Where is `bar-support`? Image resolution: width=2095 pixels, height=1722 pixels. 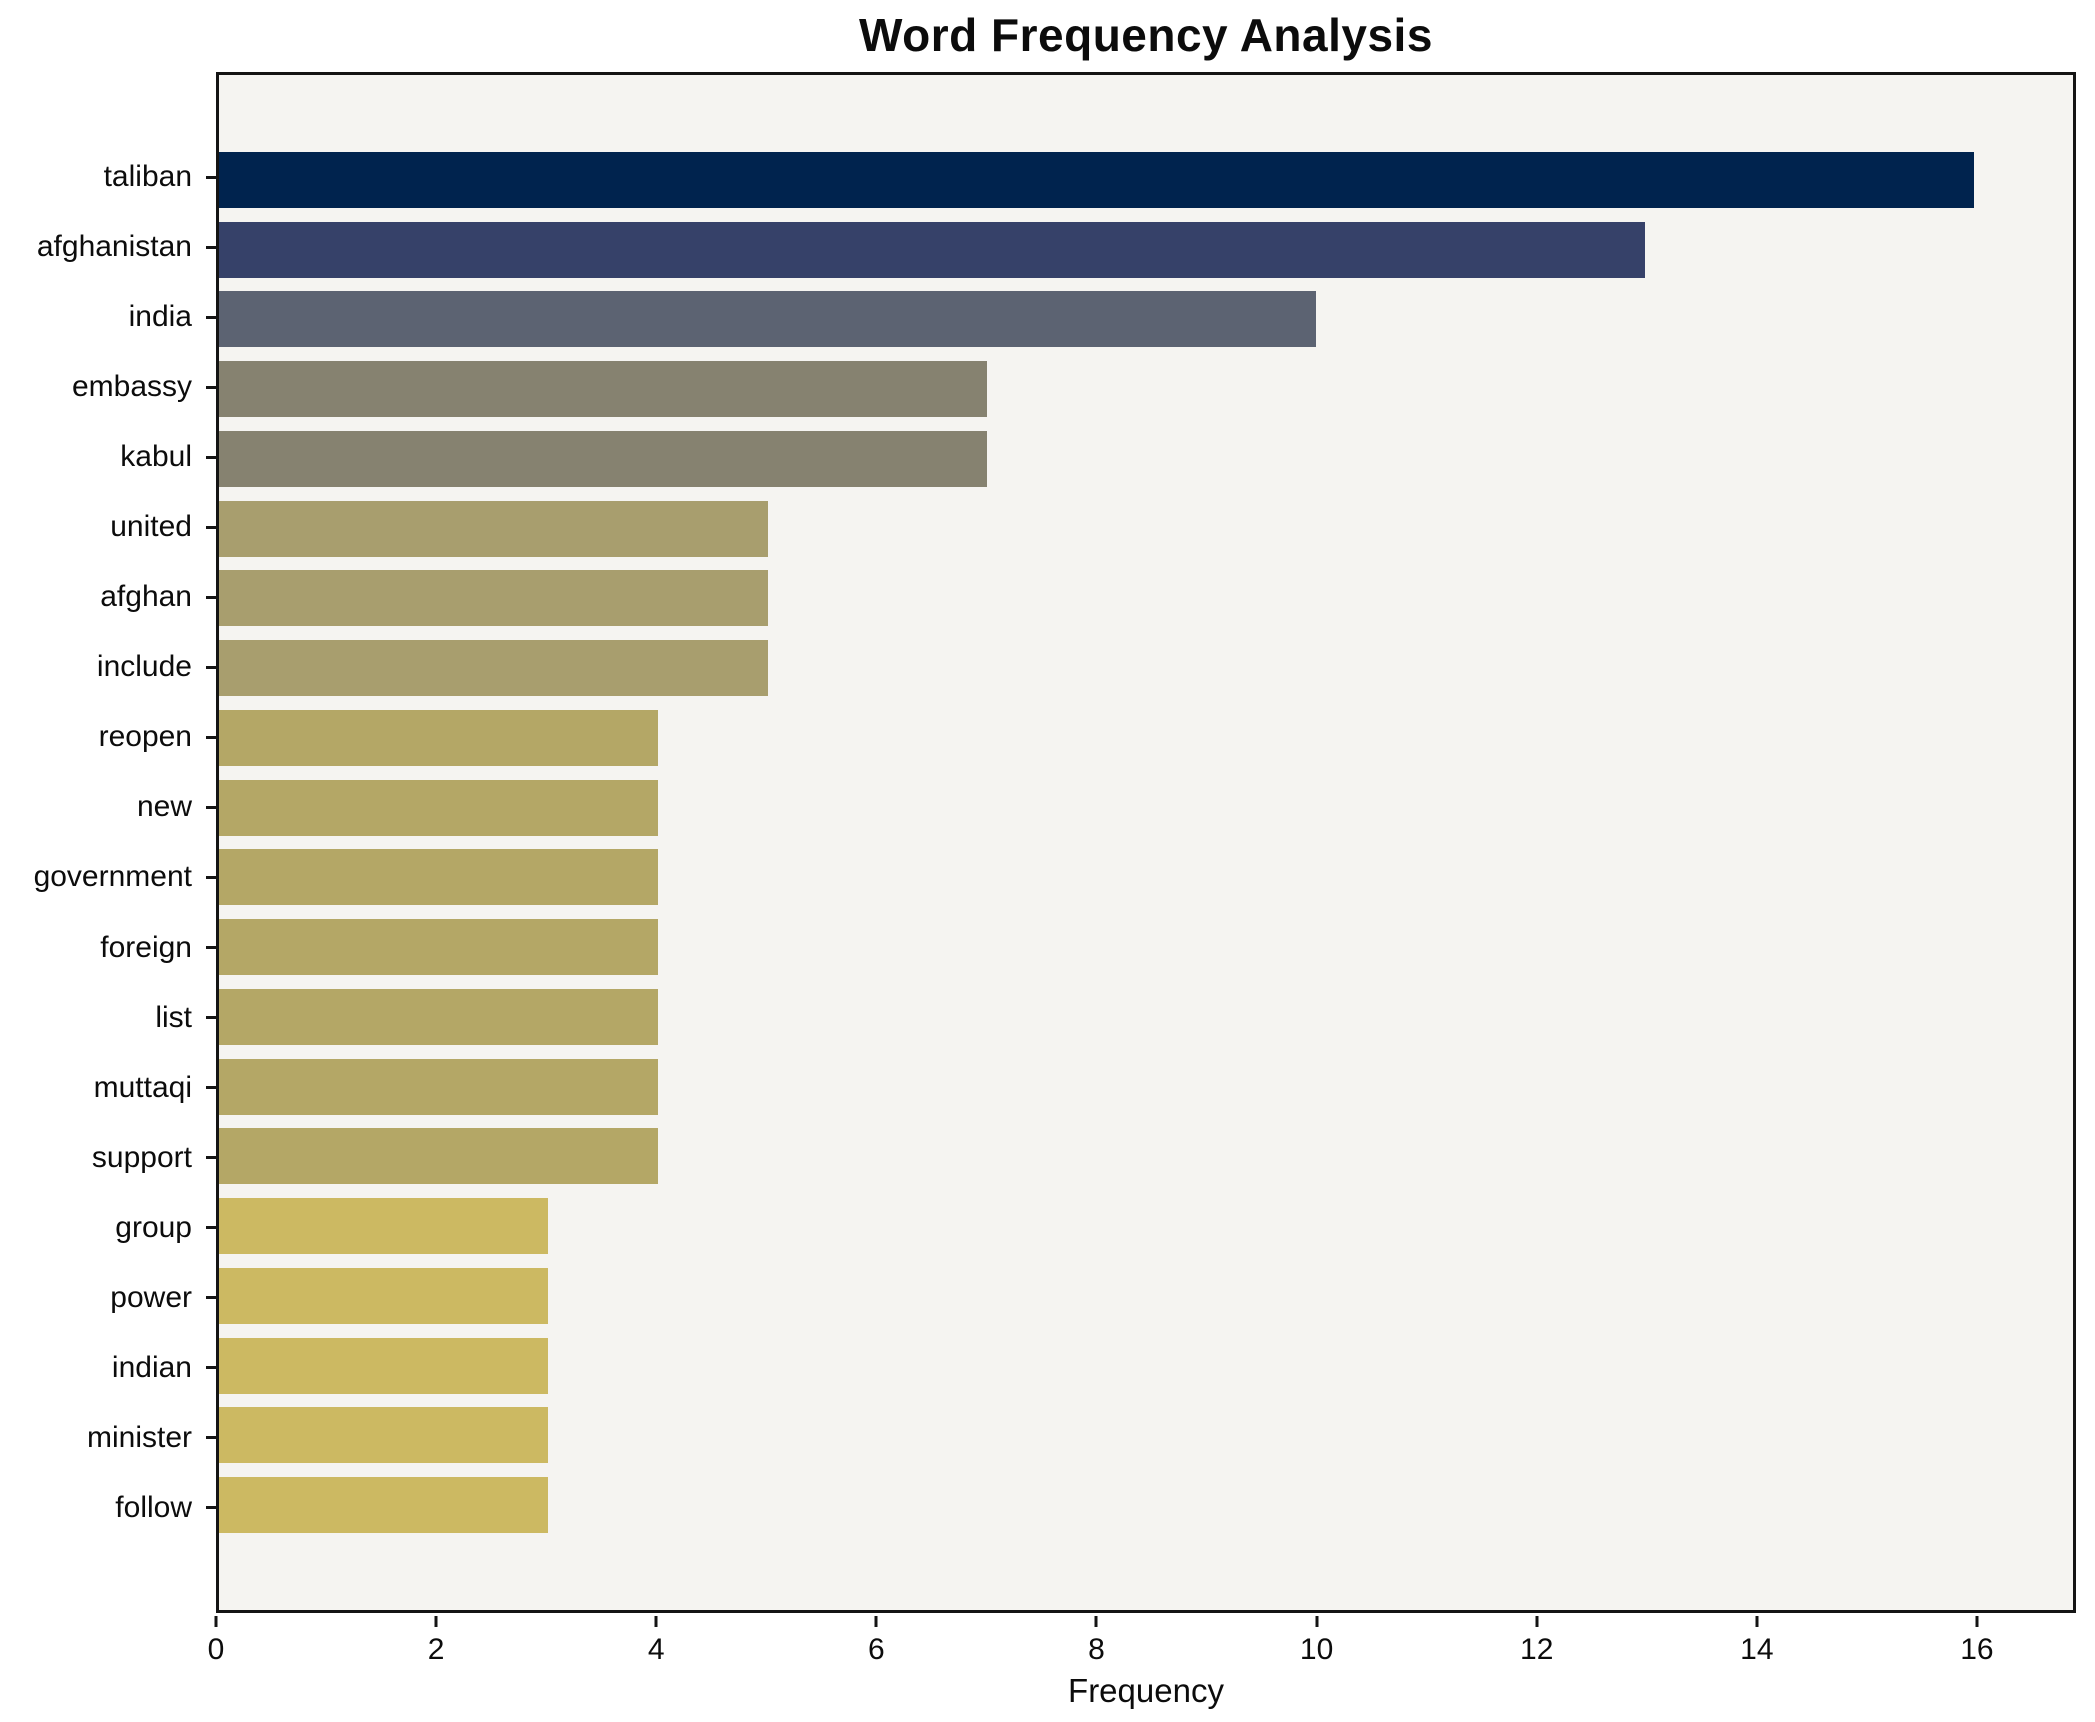 bar-support is located at coordinates (438, 1156).